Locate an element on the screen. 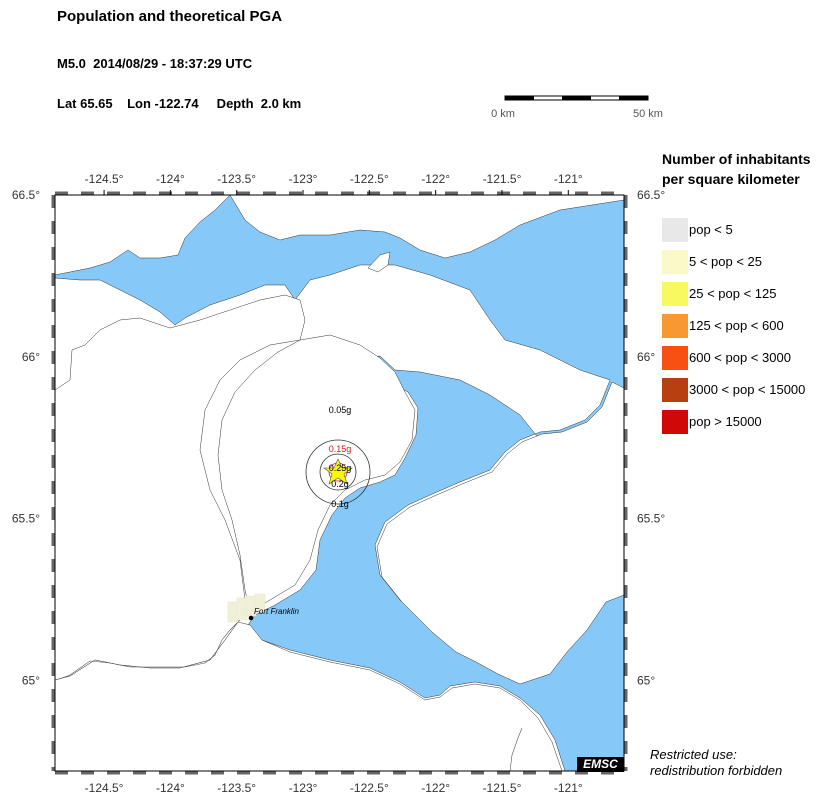  lat-tick-label-right: 65.5° is located at coordinates (651, 519).